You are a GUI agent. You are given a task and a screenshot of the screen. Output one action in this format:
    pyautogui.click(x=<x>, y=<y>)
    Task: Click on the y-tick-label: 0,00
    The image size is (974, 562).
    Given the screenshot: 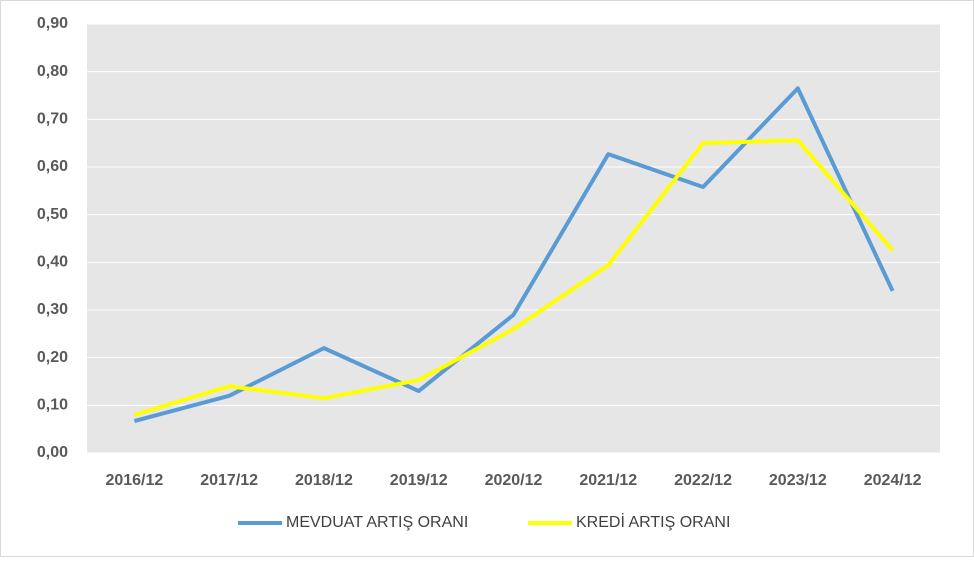 What is the action you would take?
    pyautogui.click(x=52, y=452)
    